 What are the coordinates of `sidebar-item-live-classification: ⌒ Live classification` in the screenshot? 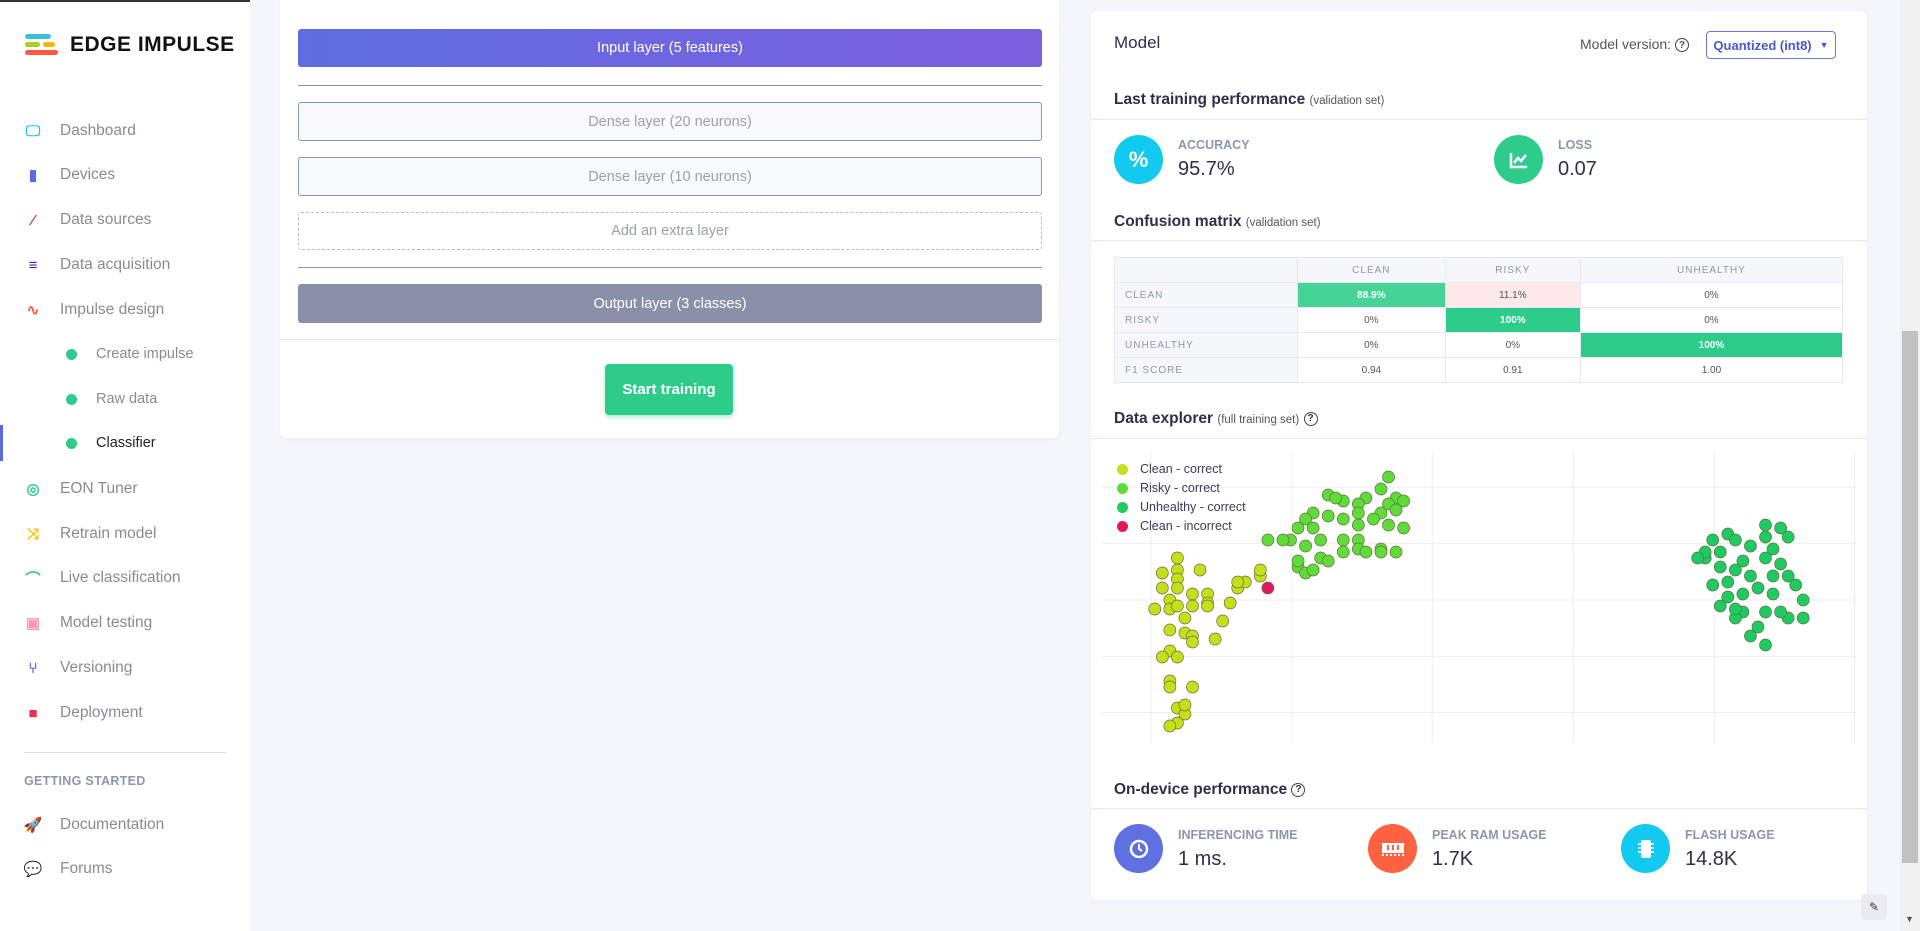 It's located at (125, 578).